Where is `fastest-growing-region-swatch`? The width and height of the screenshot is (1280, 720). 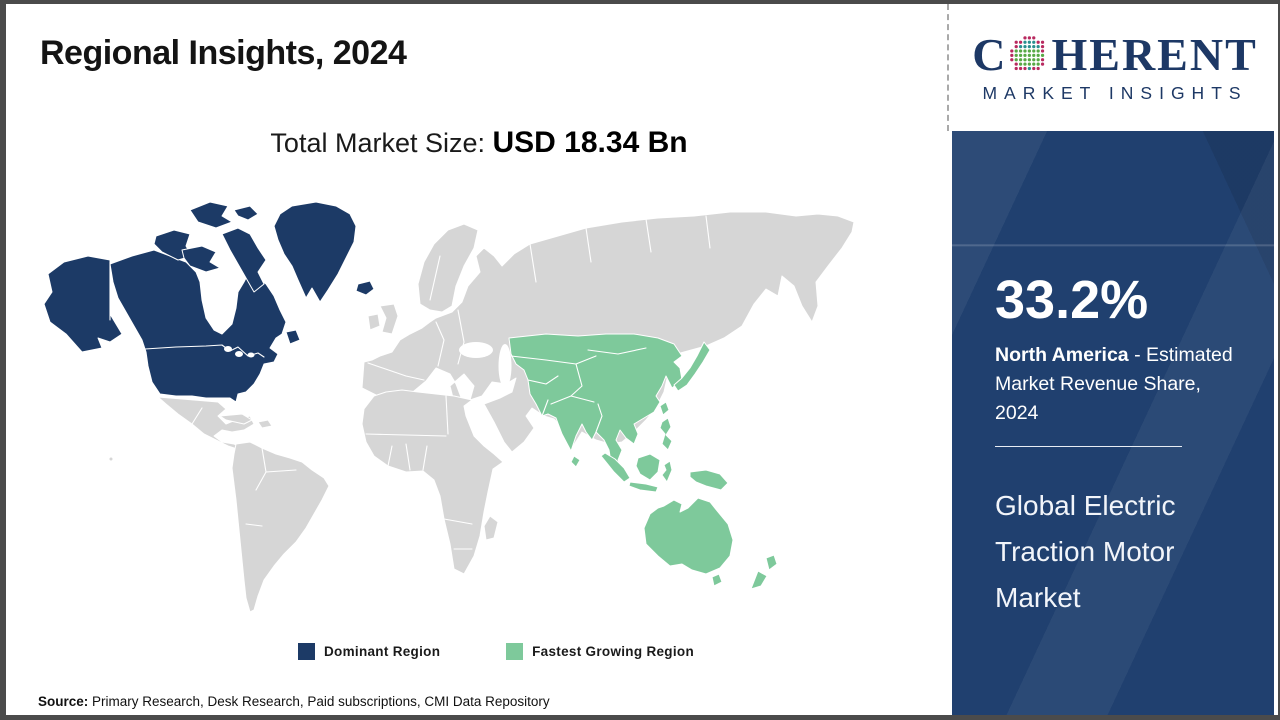
fastest-growing-region-swatch is located at coordinates (515, 651).